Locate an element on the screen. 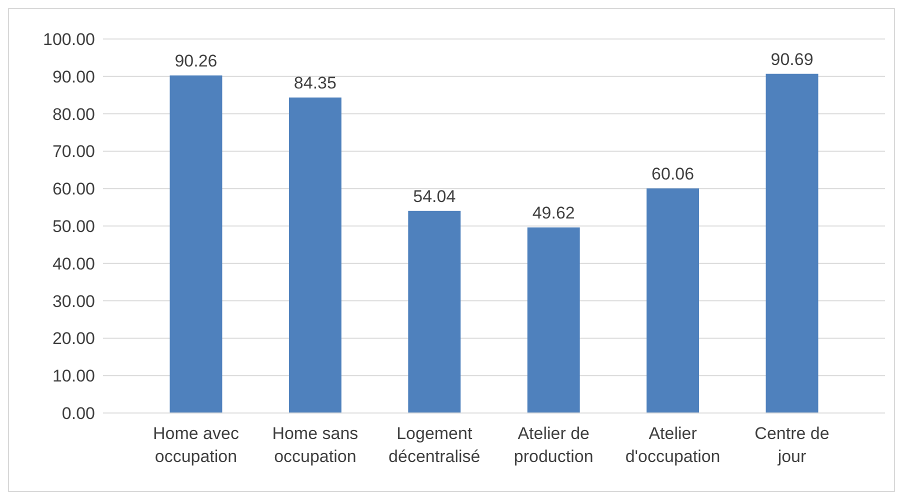 This screenshot has width=903, height=500. y-tick-label: 100.00 is located at coordinates (69, 39).